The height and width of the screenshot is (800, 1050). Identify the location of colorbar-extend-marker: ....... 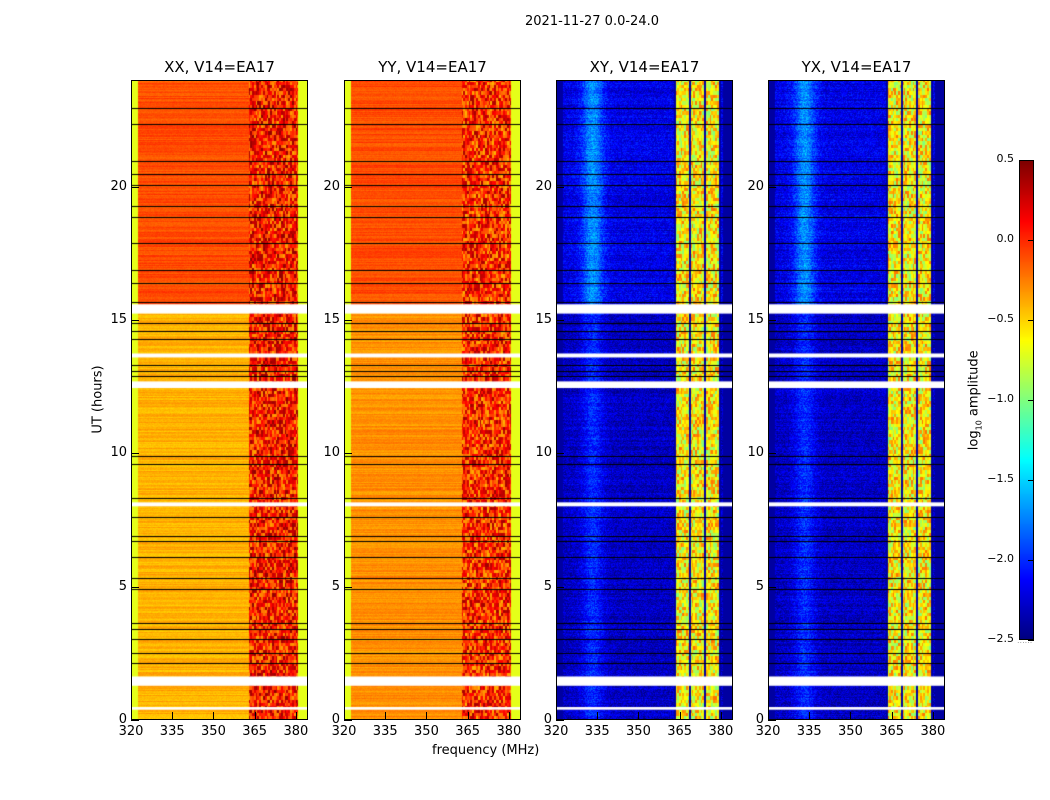
(1025, 640).